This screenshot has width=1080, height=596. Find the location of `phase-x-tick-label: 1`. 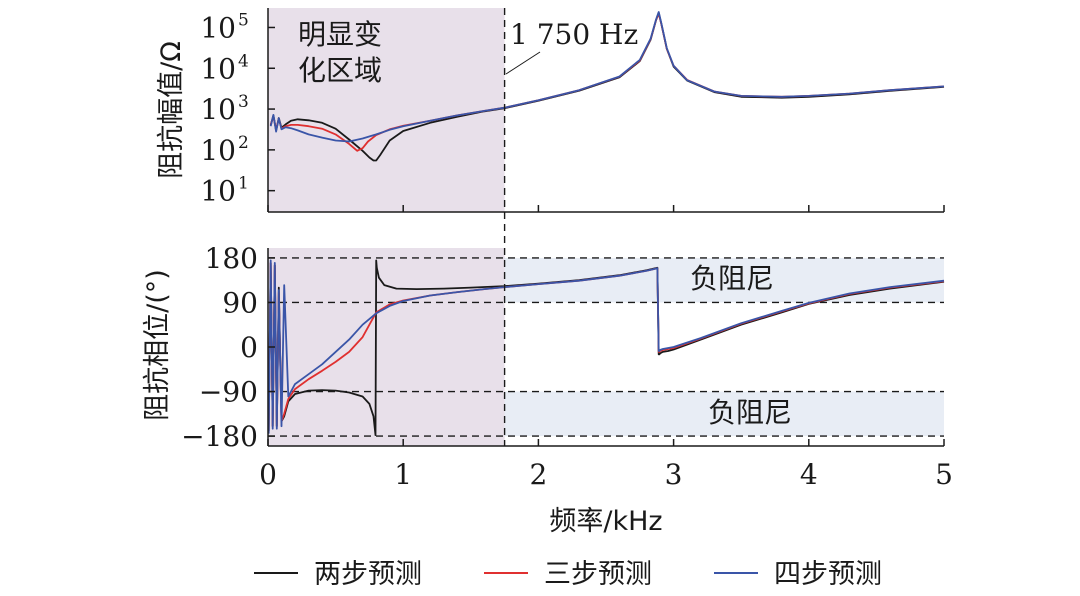

phase-x-tick-label: 1 is located at coordinates (403, 474).